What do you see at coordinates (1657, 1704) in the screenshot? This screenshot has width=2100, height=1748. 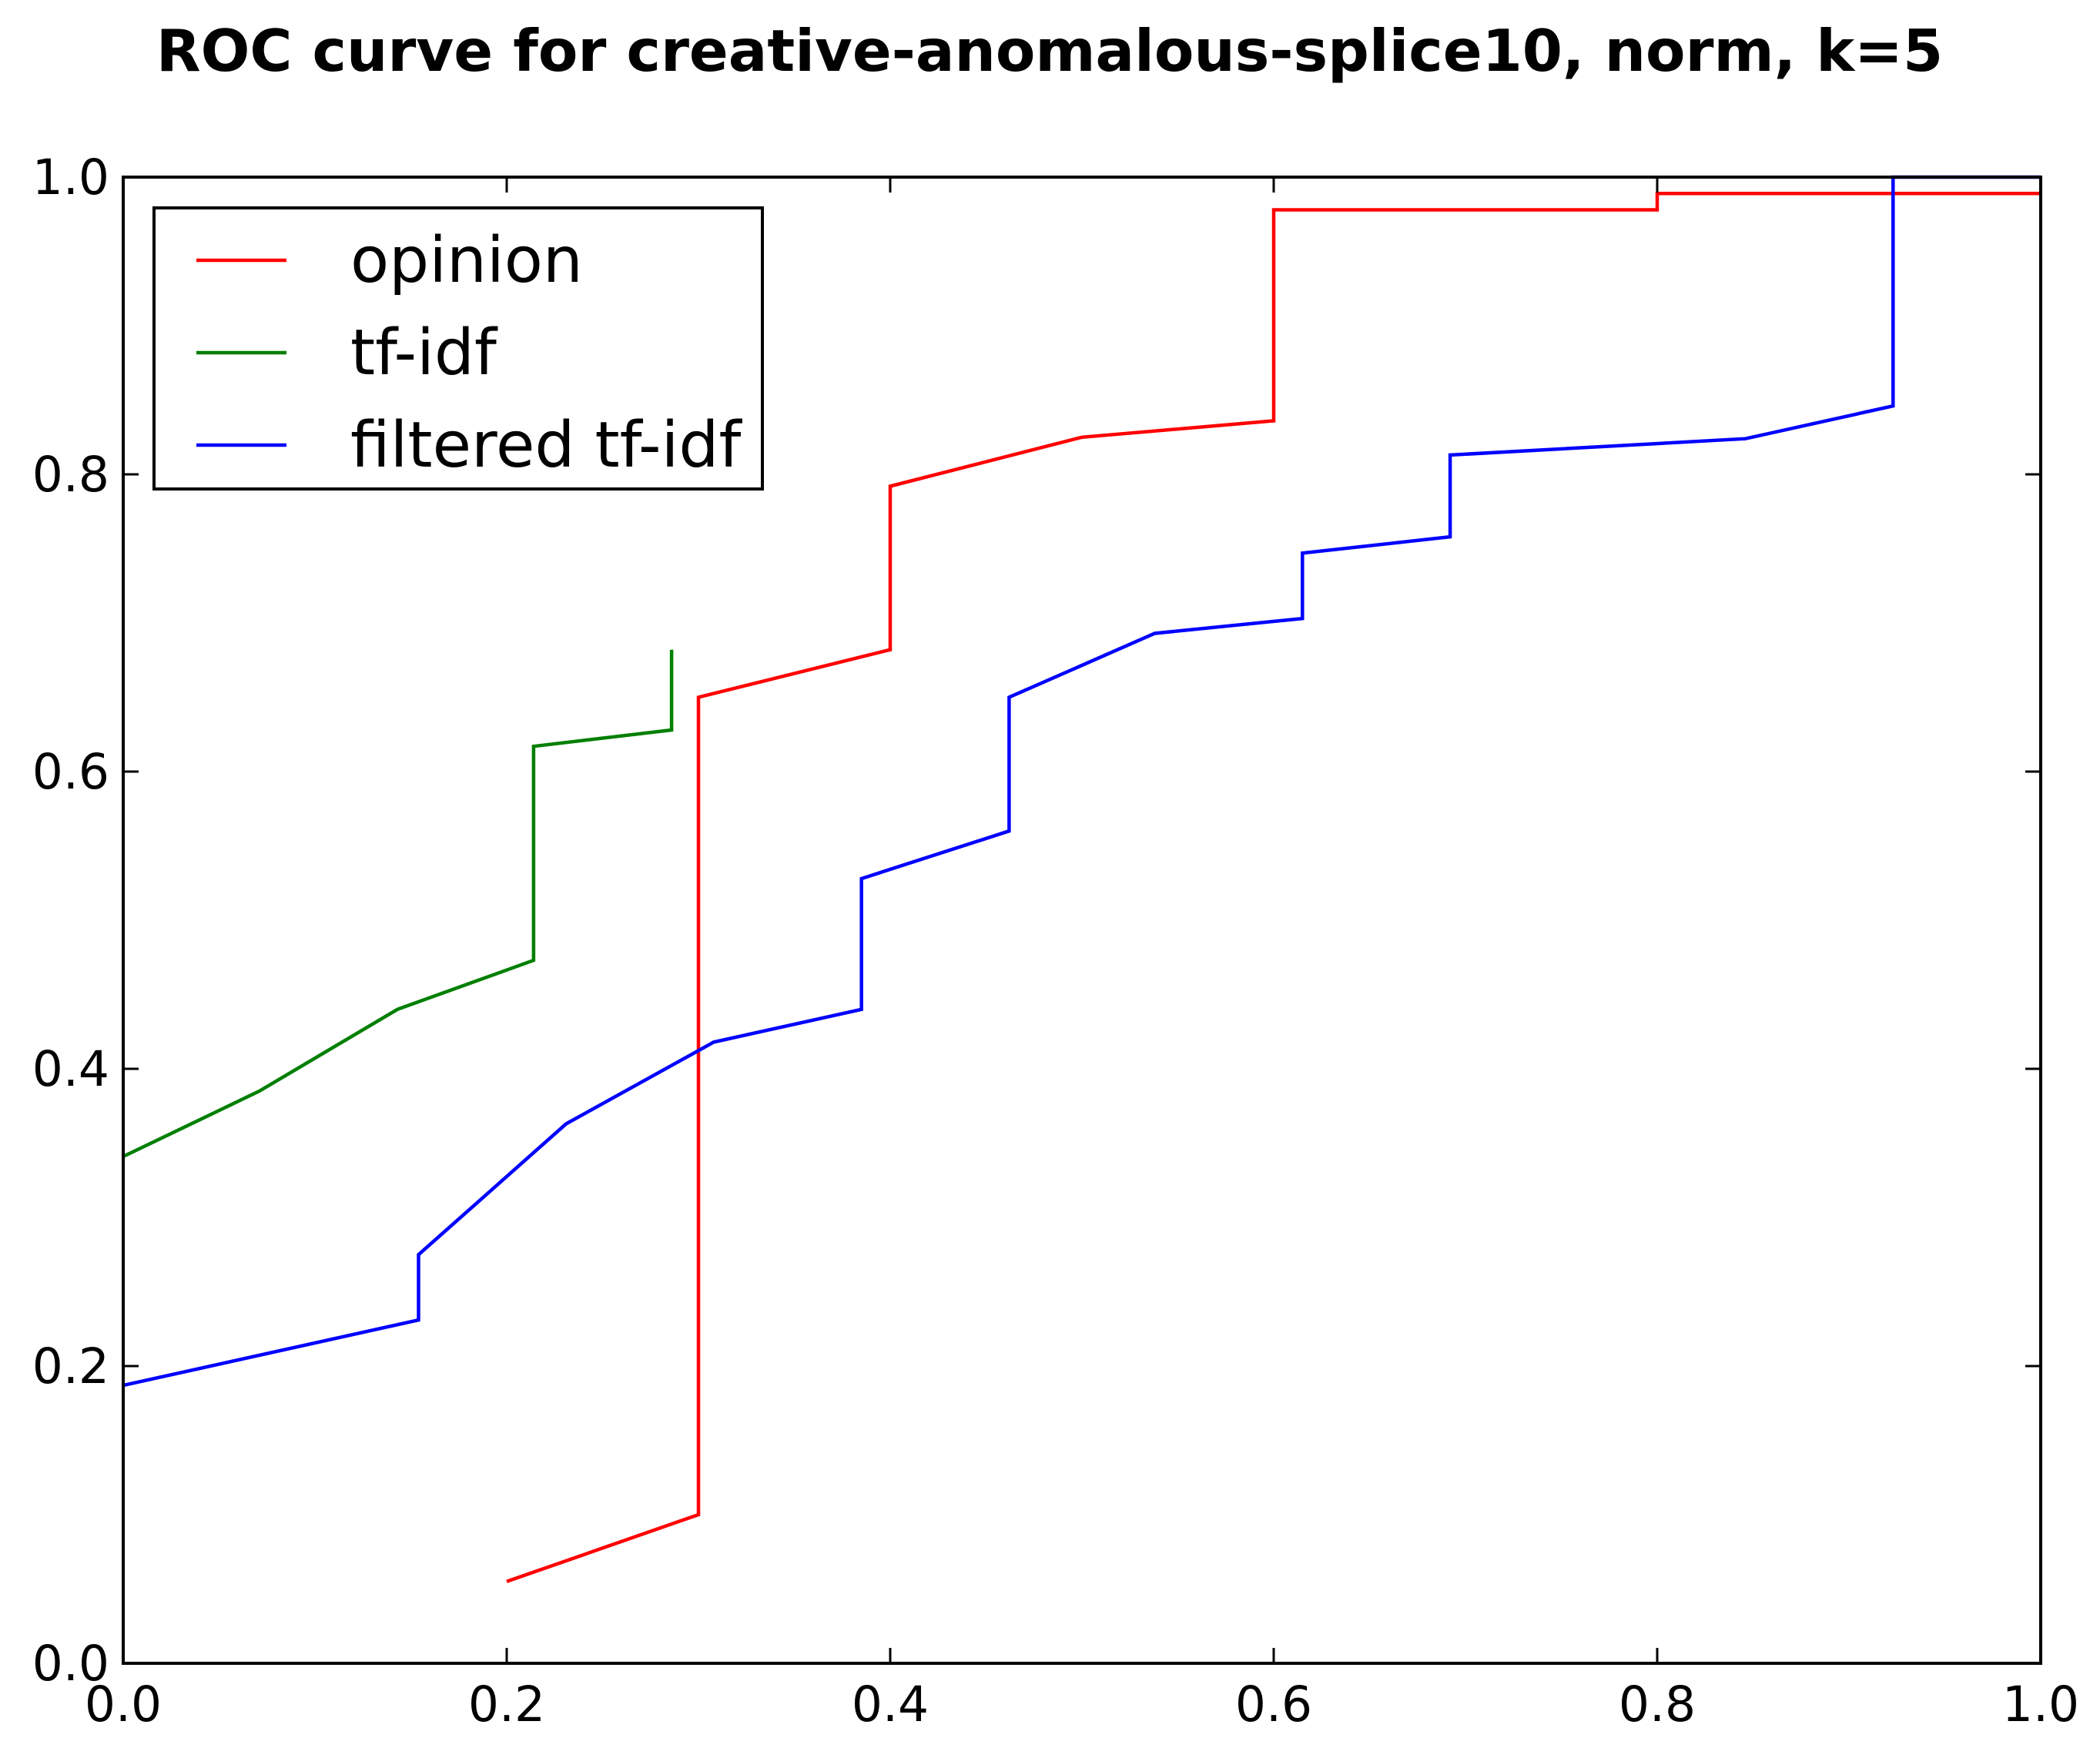 I see `x-tick-label: 0.8` at bounding box center [1657, 1704].